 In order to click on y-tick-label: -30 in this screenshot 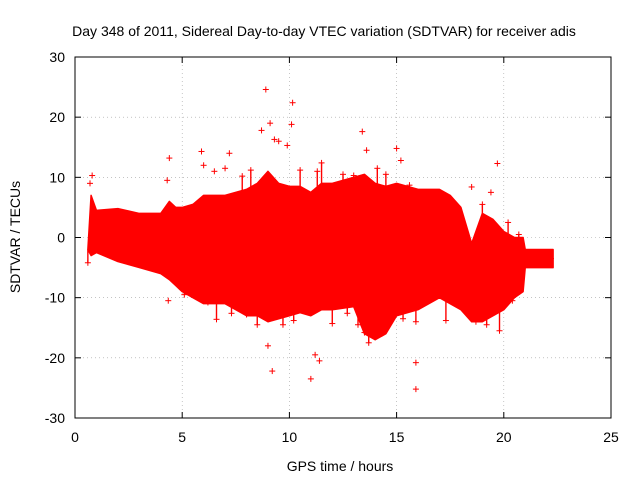, I will do `click(55, 418)`.